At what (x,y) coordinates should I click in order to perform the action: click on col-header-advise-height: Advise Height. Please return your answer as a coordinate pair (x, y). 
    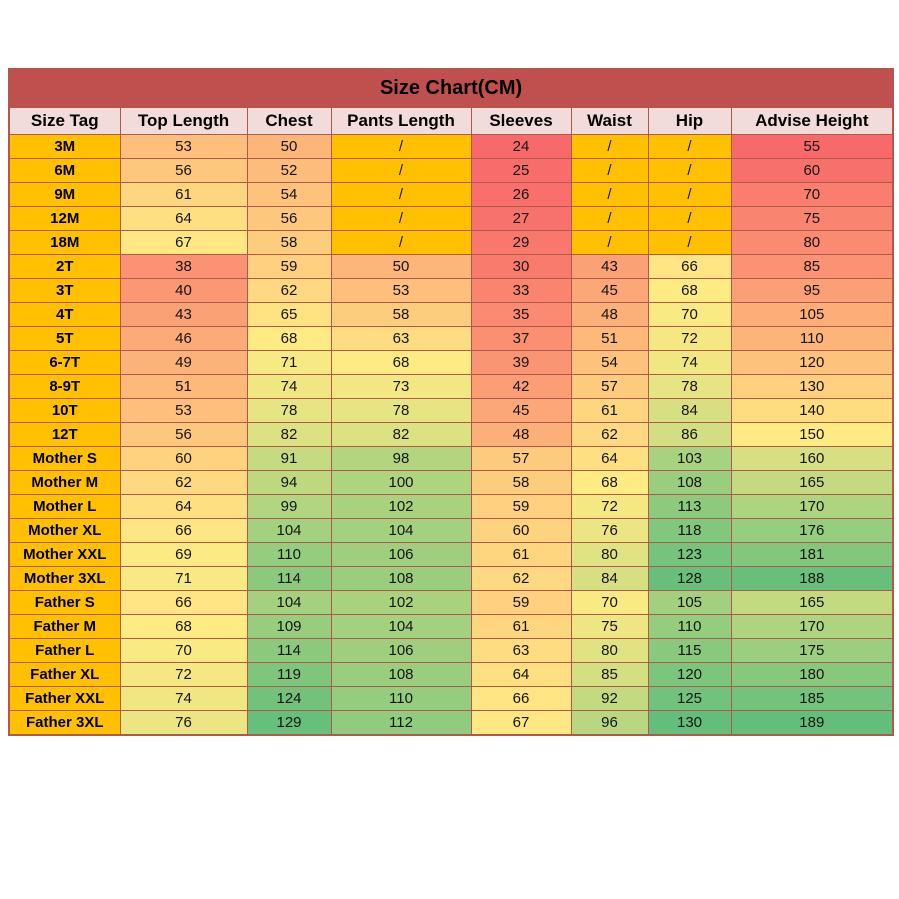
    Looking at the image, I should click on (812, 121).